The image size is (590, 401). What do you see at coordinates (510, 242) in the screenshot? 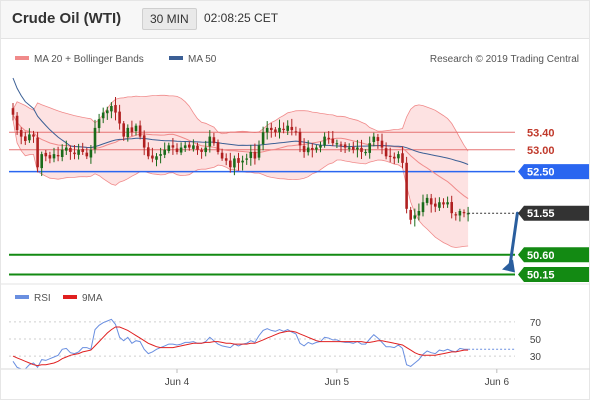
I see `forecast-arrow` at bounding box center [510, 242].